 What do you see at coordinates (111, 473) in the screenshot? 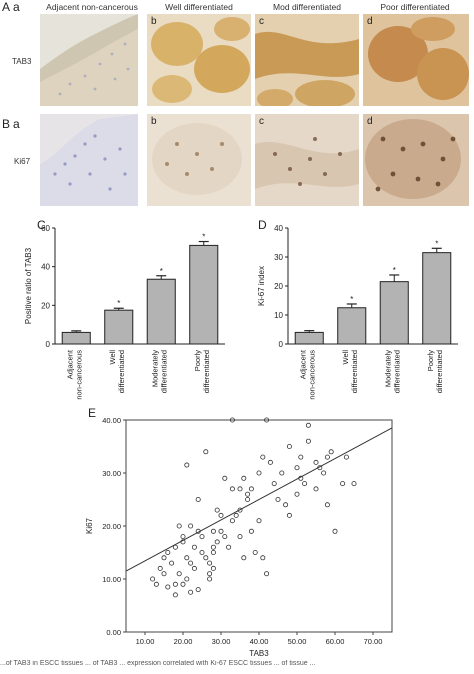
I see `y-tick-label: 30.00` at bounding box center [111, 473].